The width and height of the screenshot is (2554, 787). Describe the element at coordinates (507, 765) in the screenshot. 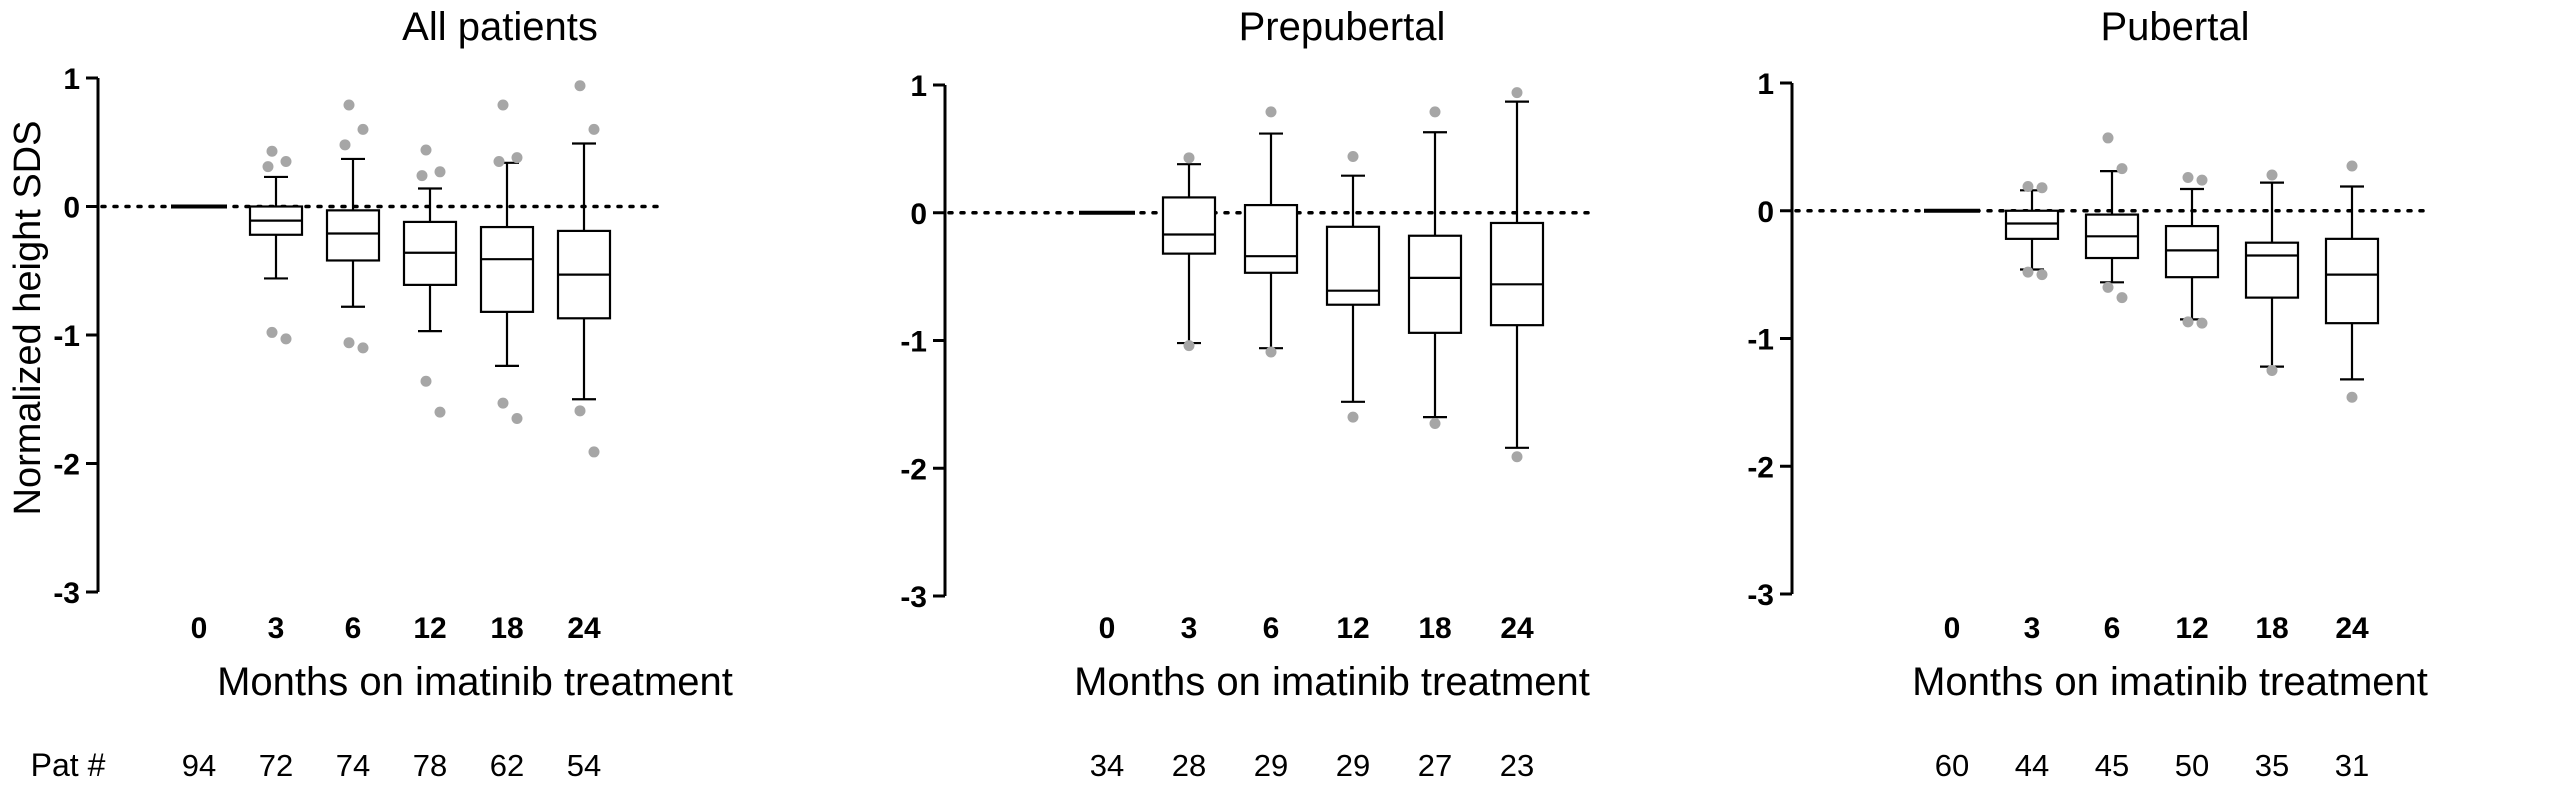

I see `patient-count: 62` at that location.